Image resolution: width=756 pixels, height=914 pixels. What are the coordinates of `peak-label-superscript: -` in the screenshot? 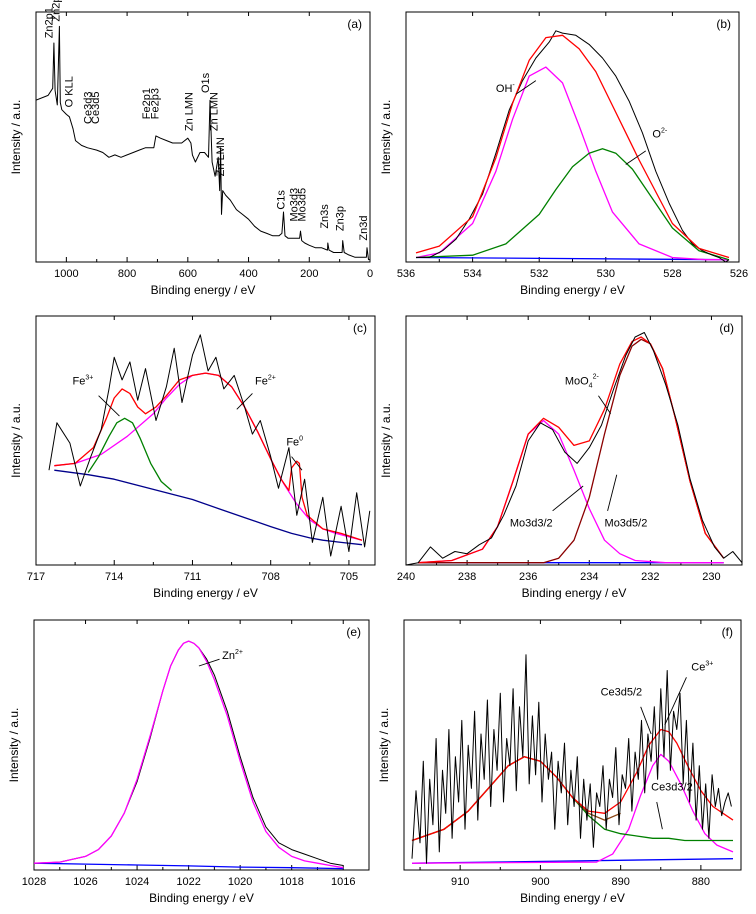 It's located at (513, 85).